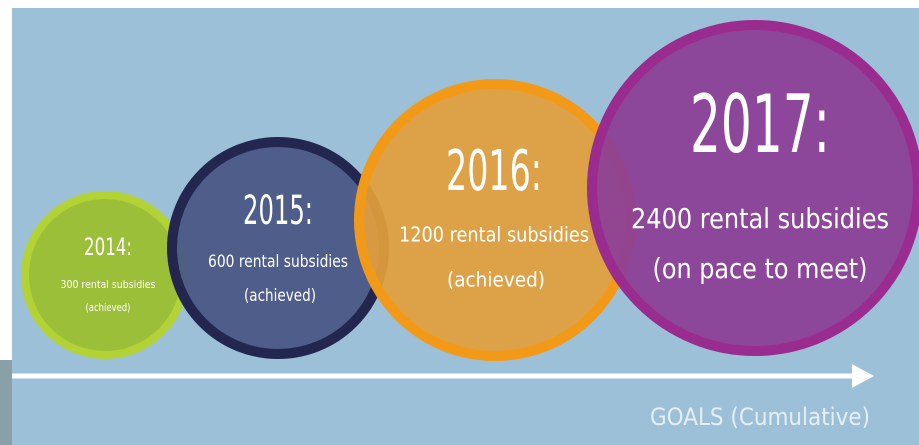 The height and width of the screenshot is (445, 919). What do you see at coordinates (760, 218) in the screenshot?
I see `goal-subsidies: 2400 rental subsidies` at bounding box center [760, 218].